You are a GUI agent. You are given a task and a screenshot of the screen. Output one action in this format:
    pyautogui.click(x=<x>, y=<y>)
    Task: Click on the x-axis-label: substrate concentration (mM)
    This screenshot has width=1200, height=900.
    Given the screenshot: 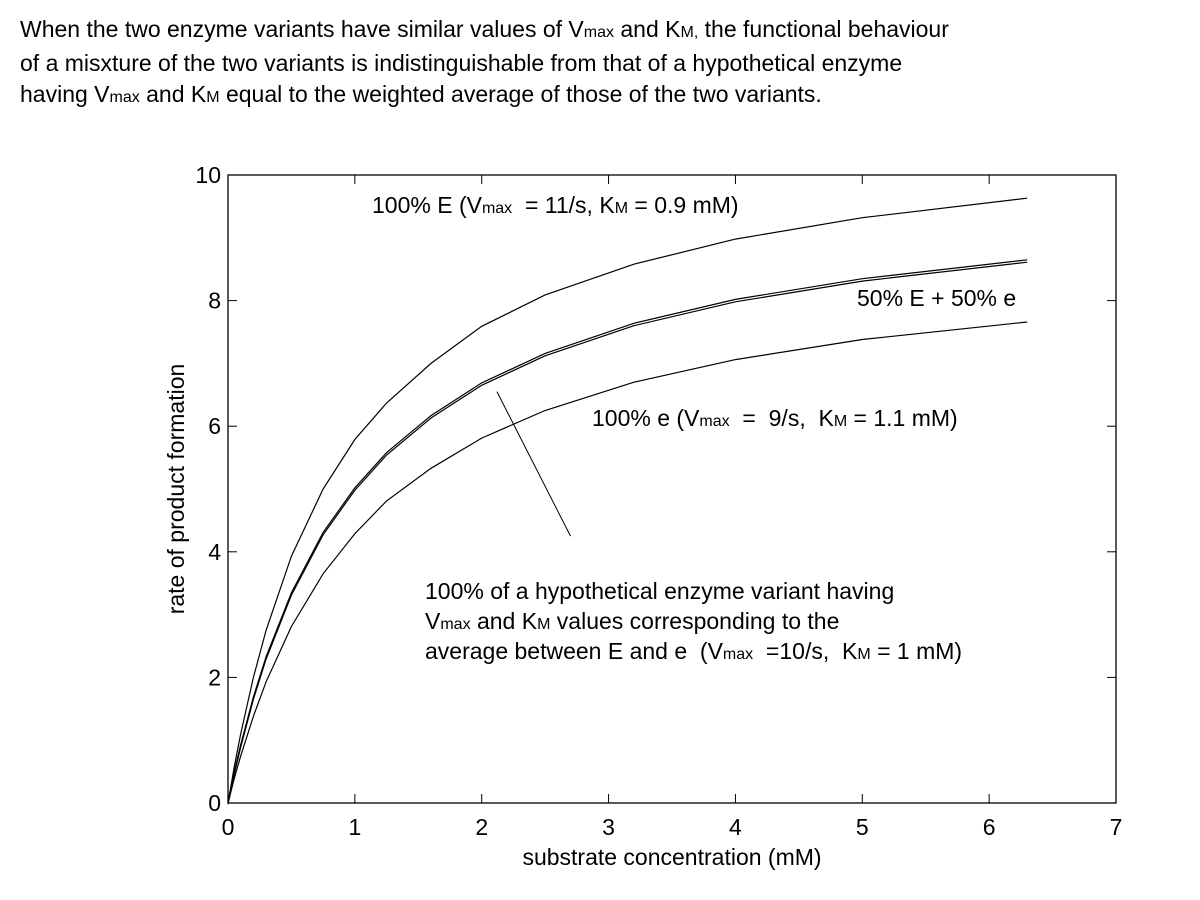 What is the action you would take?
    pyautogui.click(x=671, y=857)
    